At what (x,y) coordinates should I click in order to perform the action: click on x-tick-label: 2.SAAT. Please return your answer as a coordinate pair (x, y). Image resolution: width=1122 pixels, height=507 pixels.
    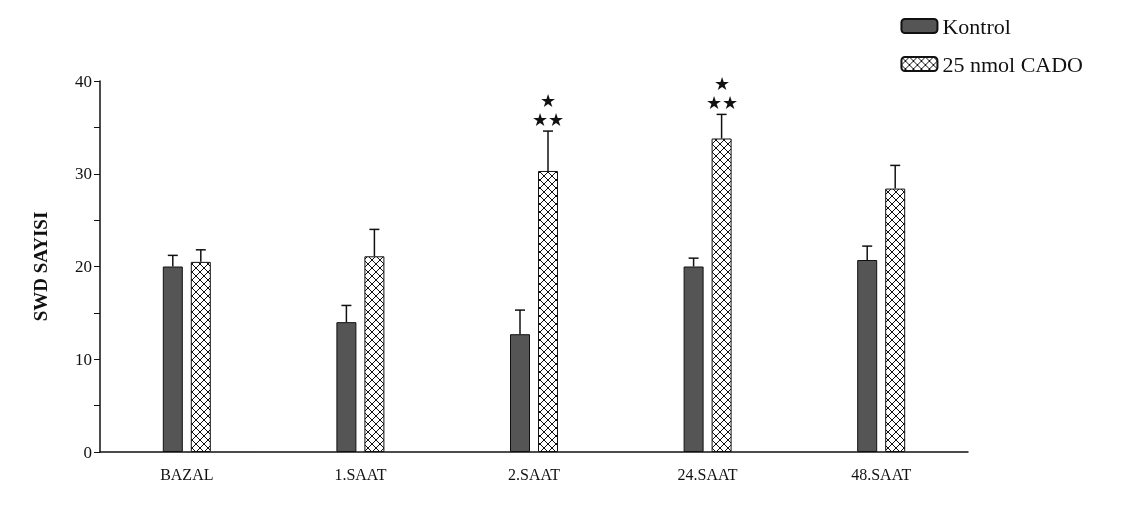
    Looking at the image, I should click on (534, 474).